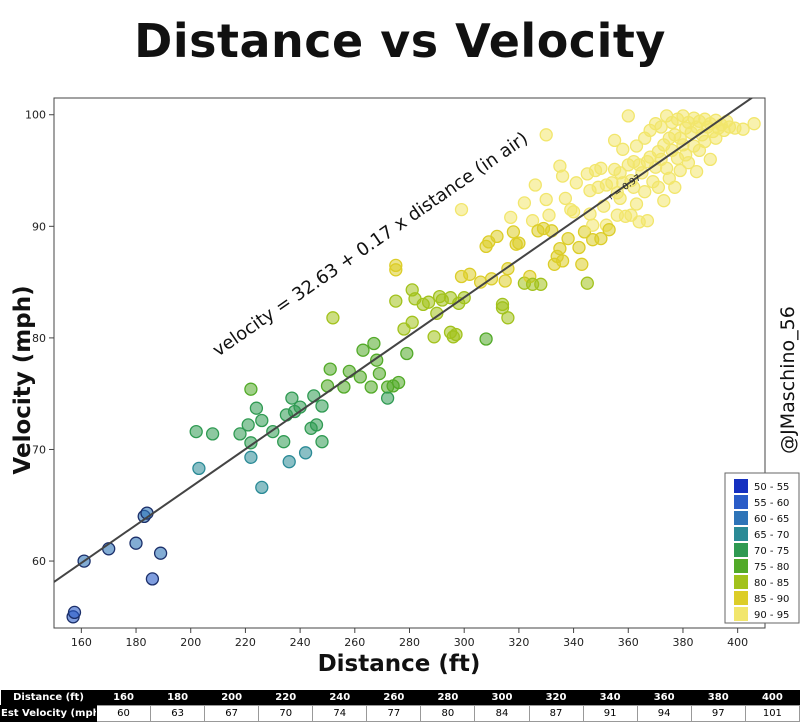 This screenshot has width=800, height=722. Describe the element at coordinates (772, 713) in the screenshot. I see `velocity-cell: 101` at that location.